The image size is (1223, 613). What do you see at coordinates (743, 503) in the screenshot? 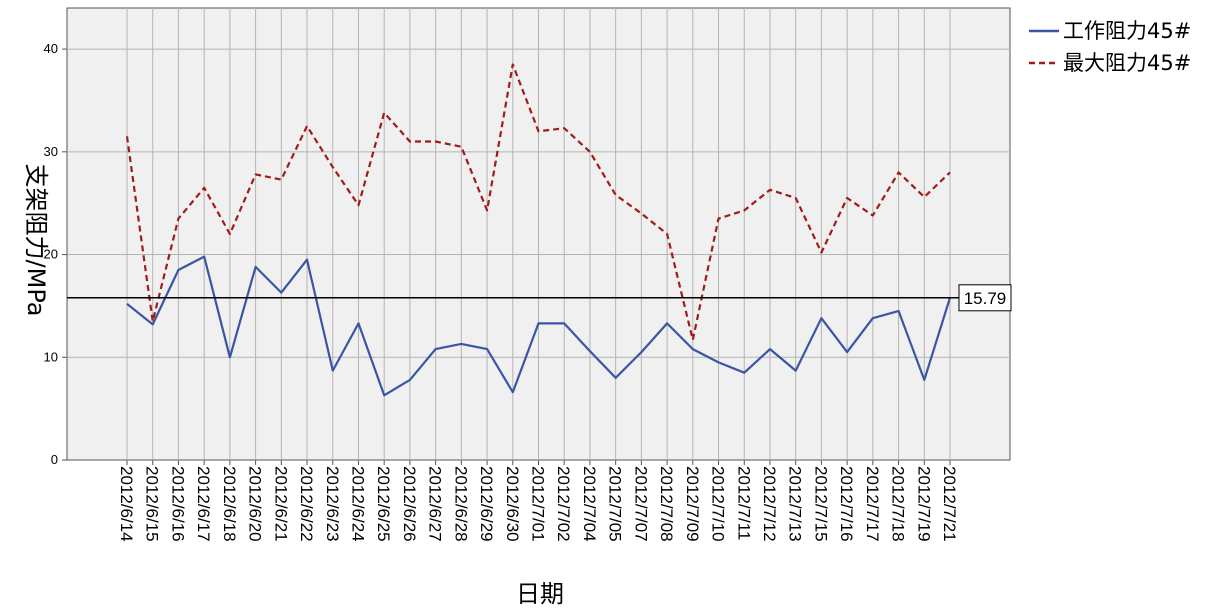
I see `x-tick-label: 2012/7/11` at bounding box center [743, 503].